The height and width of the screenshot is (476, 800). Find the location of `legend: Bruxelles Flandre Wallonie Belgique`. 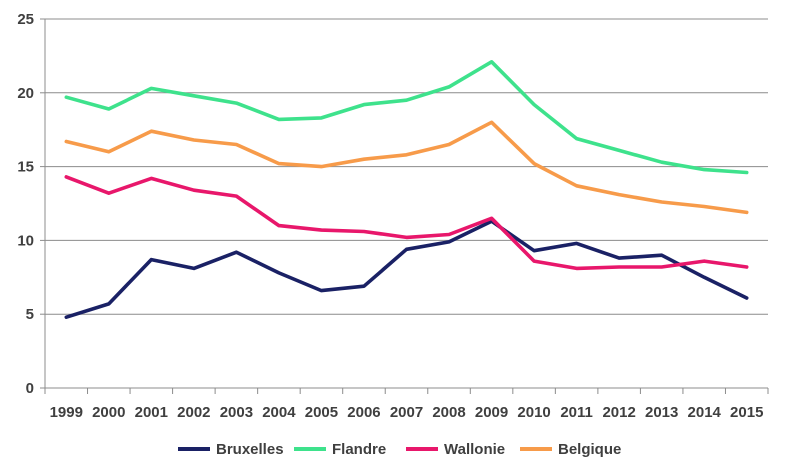

legend: Bruxelles Flandre Wallonie Belgique is located at coordinates (399, 449).